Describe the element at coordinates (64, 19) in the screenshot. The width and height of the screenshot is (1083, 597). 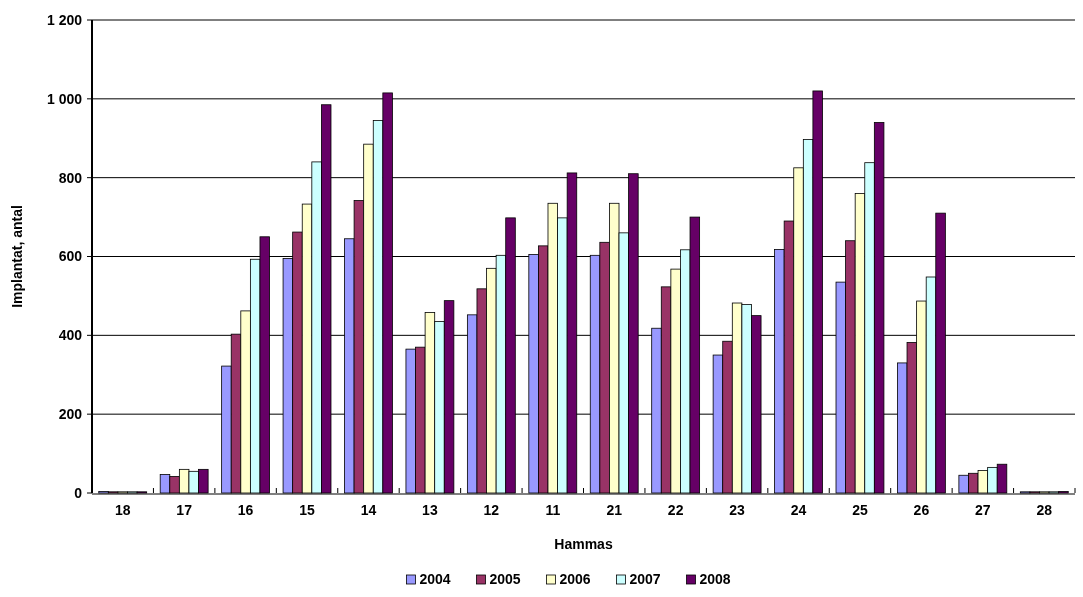
I see `y-tick-label: 1 200` at that location.